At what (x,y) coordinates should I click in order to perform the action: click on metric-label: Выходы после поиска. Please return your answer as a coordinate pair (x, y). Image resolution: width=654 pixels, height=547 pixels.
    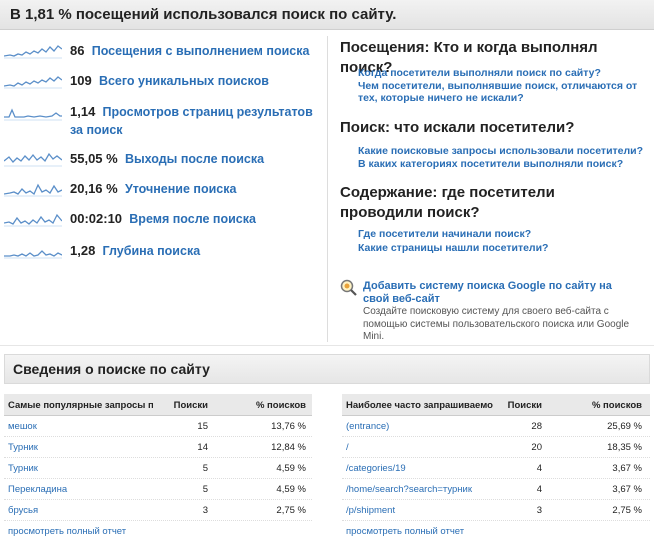
    Looking at the image, I should click on (194, 159).